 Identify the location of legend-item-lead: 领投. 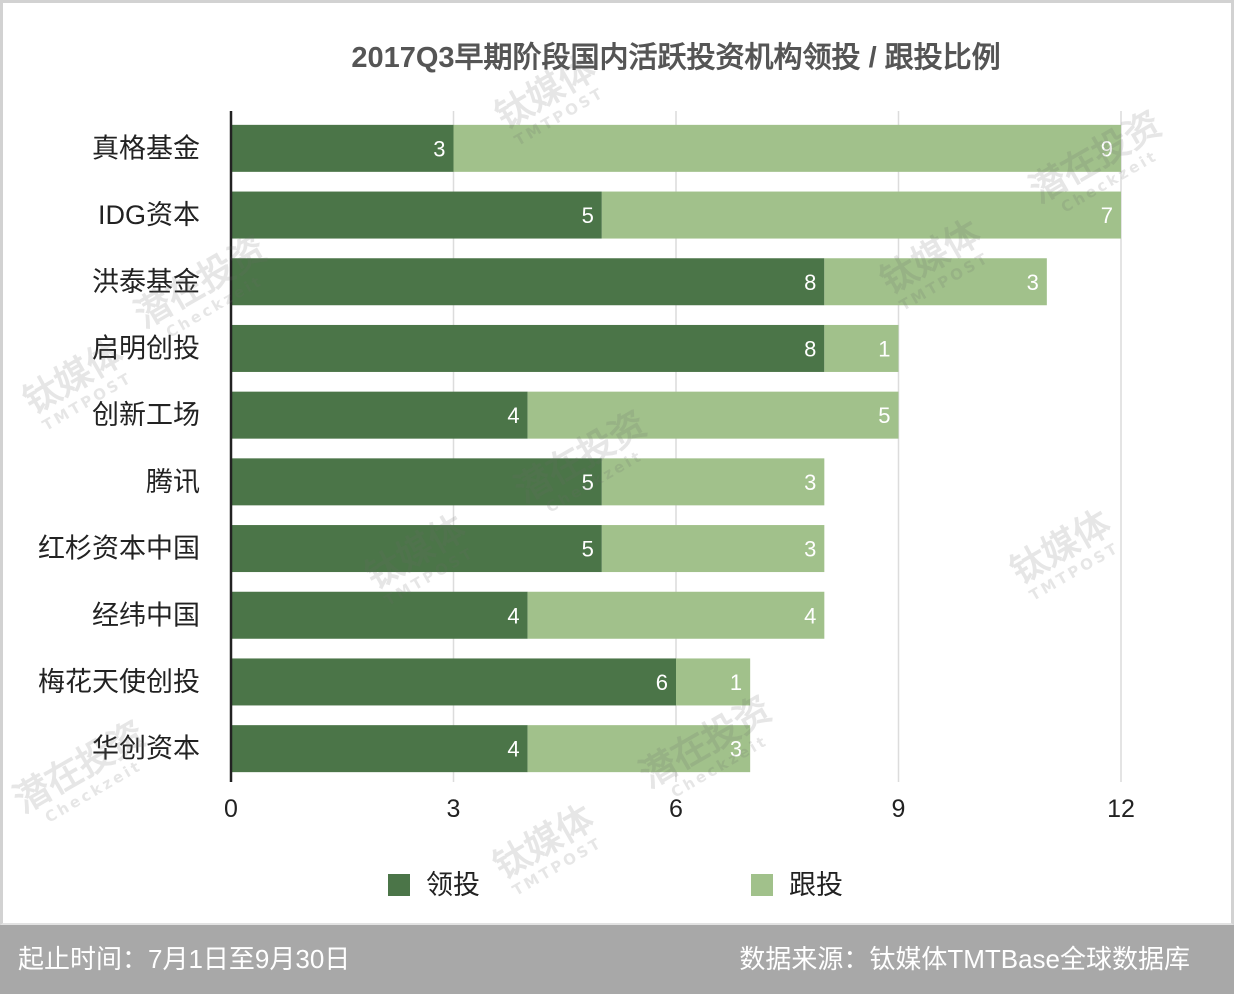
(443, 886).